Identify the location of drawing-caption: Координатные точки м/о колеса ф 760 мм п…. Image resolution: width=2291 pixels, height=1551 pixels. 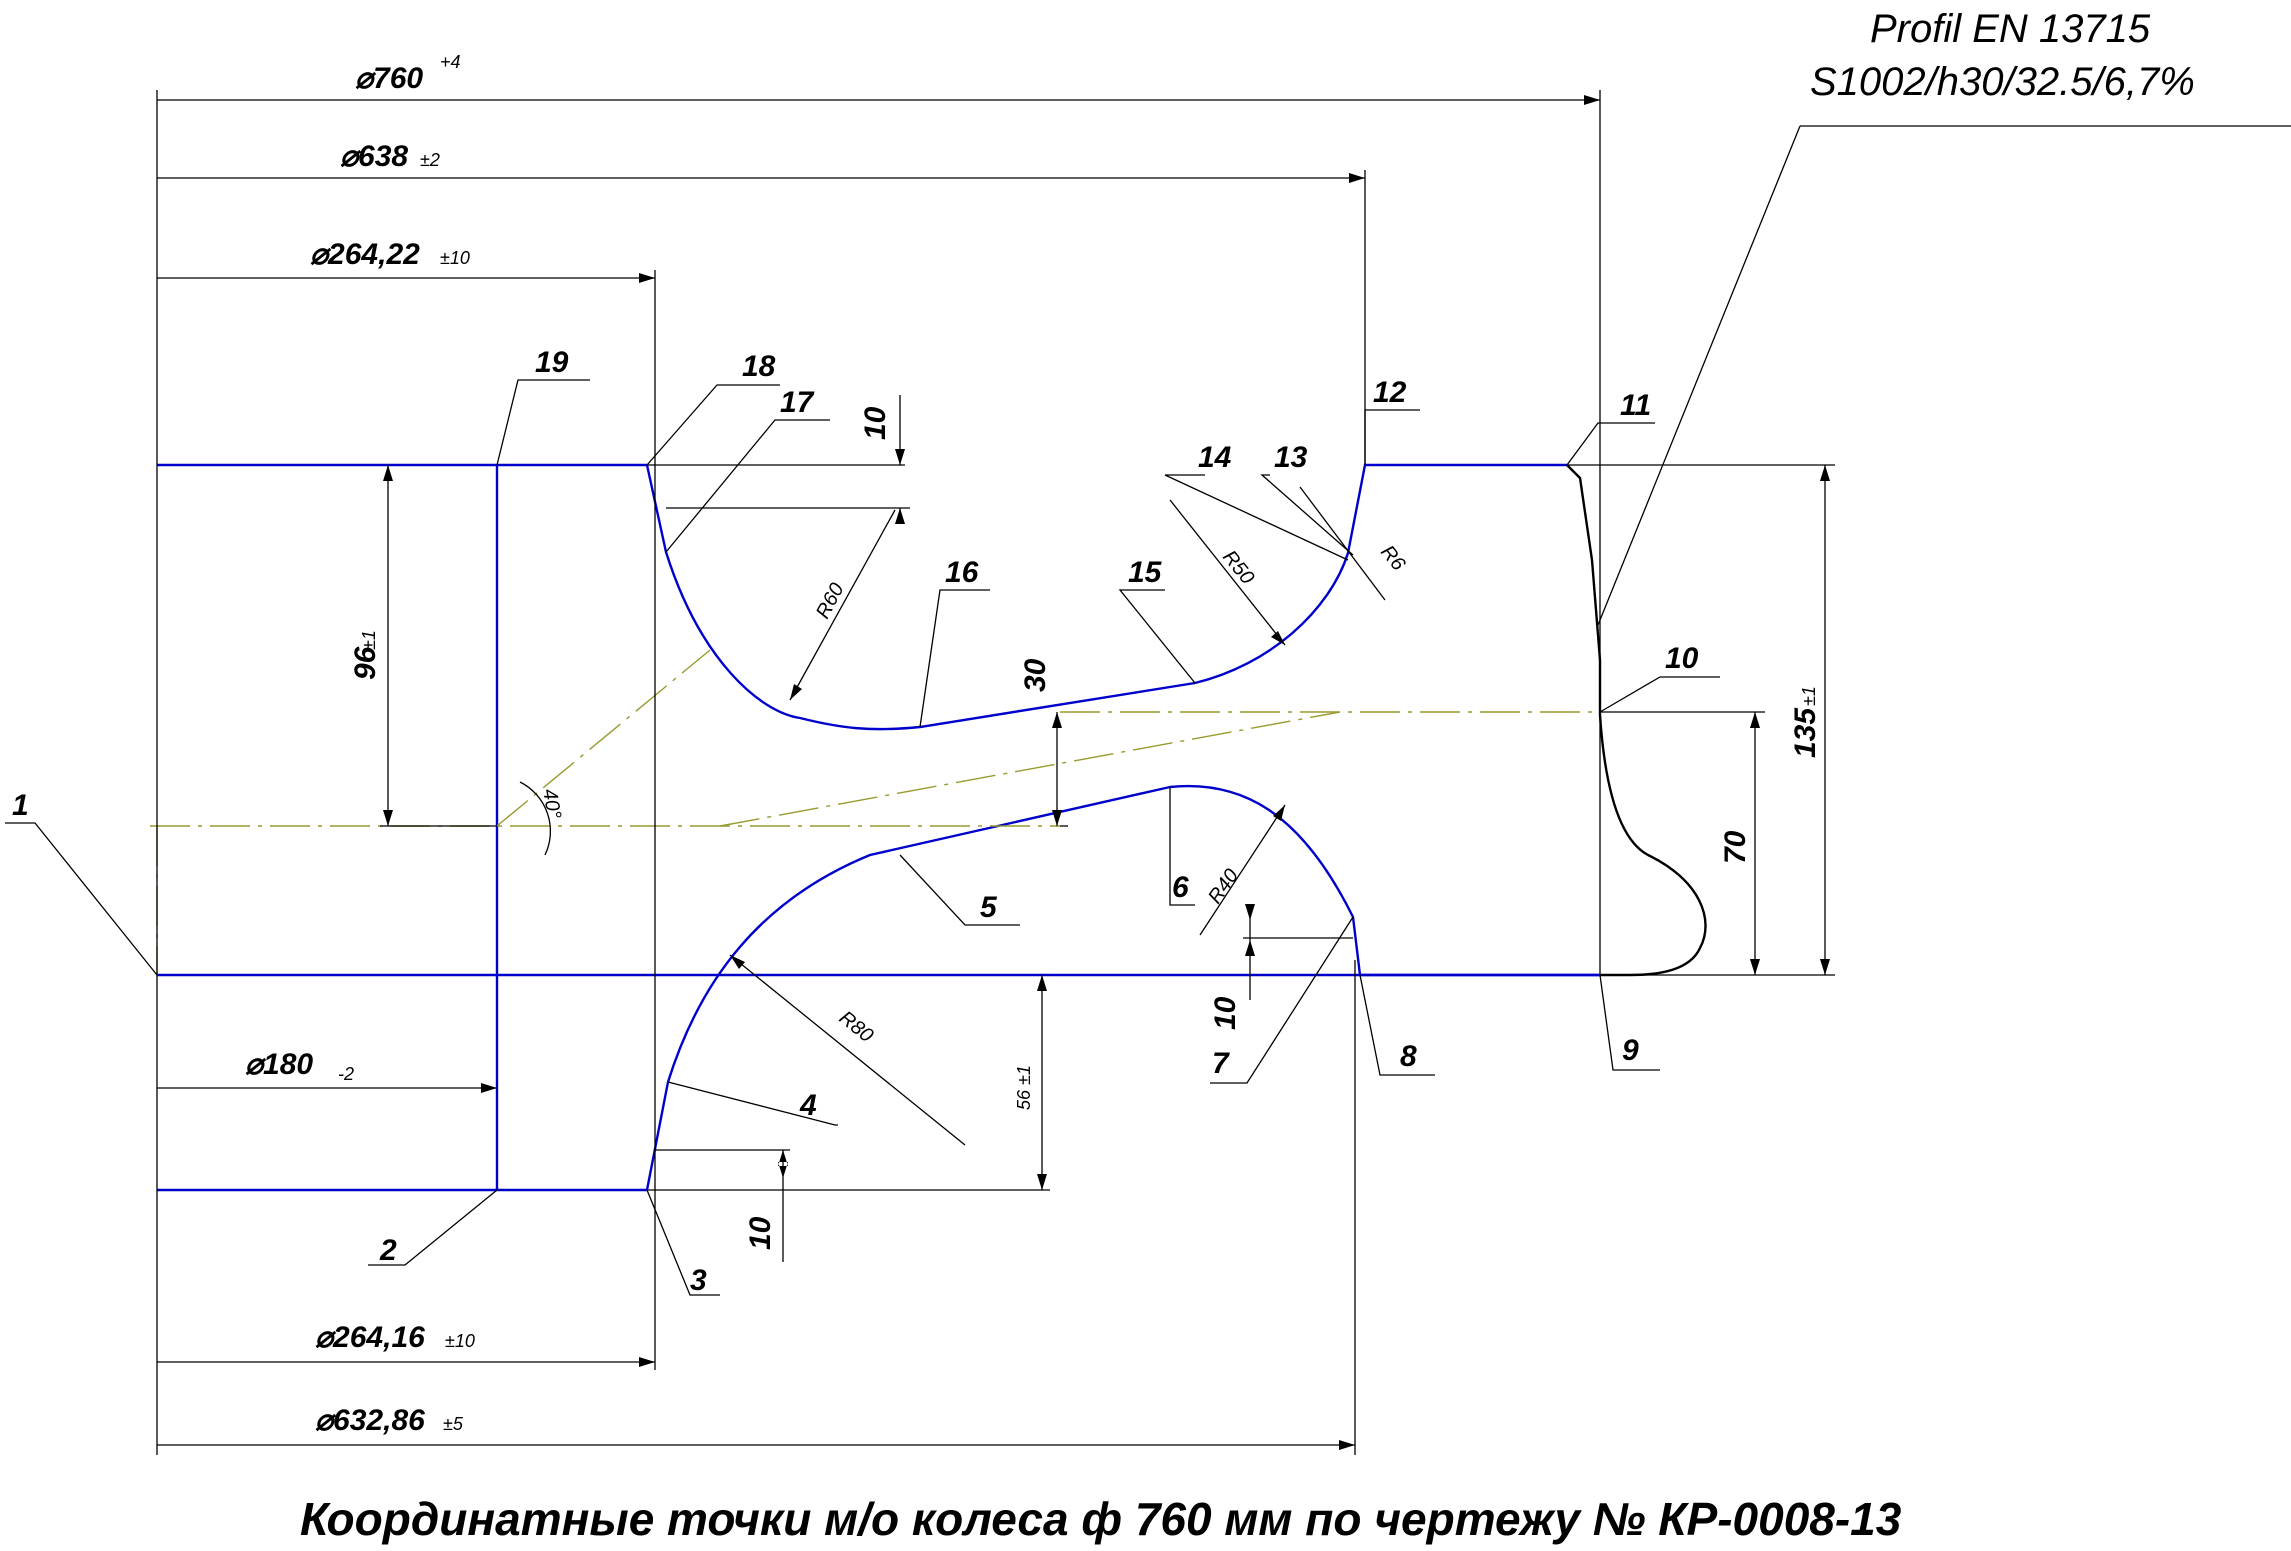
(1101, 1519).